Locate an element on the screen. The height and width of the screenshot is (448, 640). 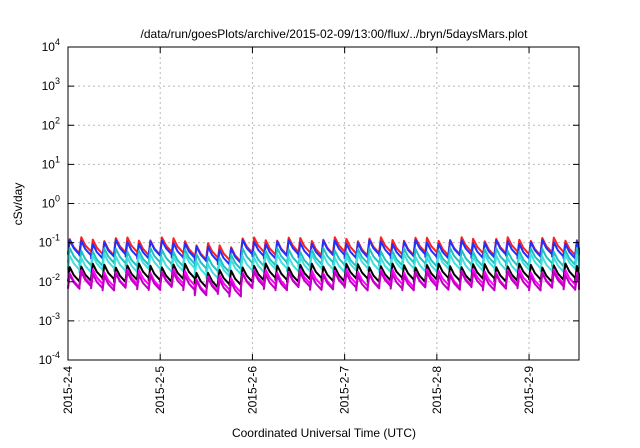
x-tick-label: 2015-2-5 is located at coordinates (160, 390).